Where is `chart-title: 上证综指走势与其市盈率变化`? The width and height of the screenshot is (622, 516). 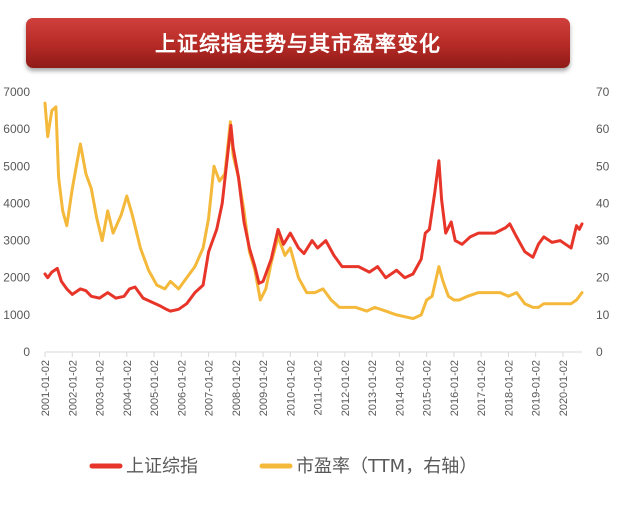
chart-title: 上证综指走势与其市盈率变化 is located at coordinates (298, 44).